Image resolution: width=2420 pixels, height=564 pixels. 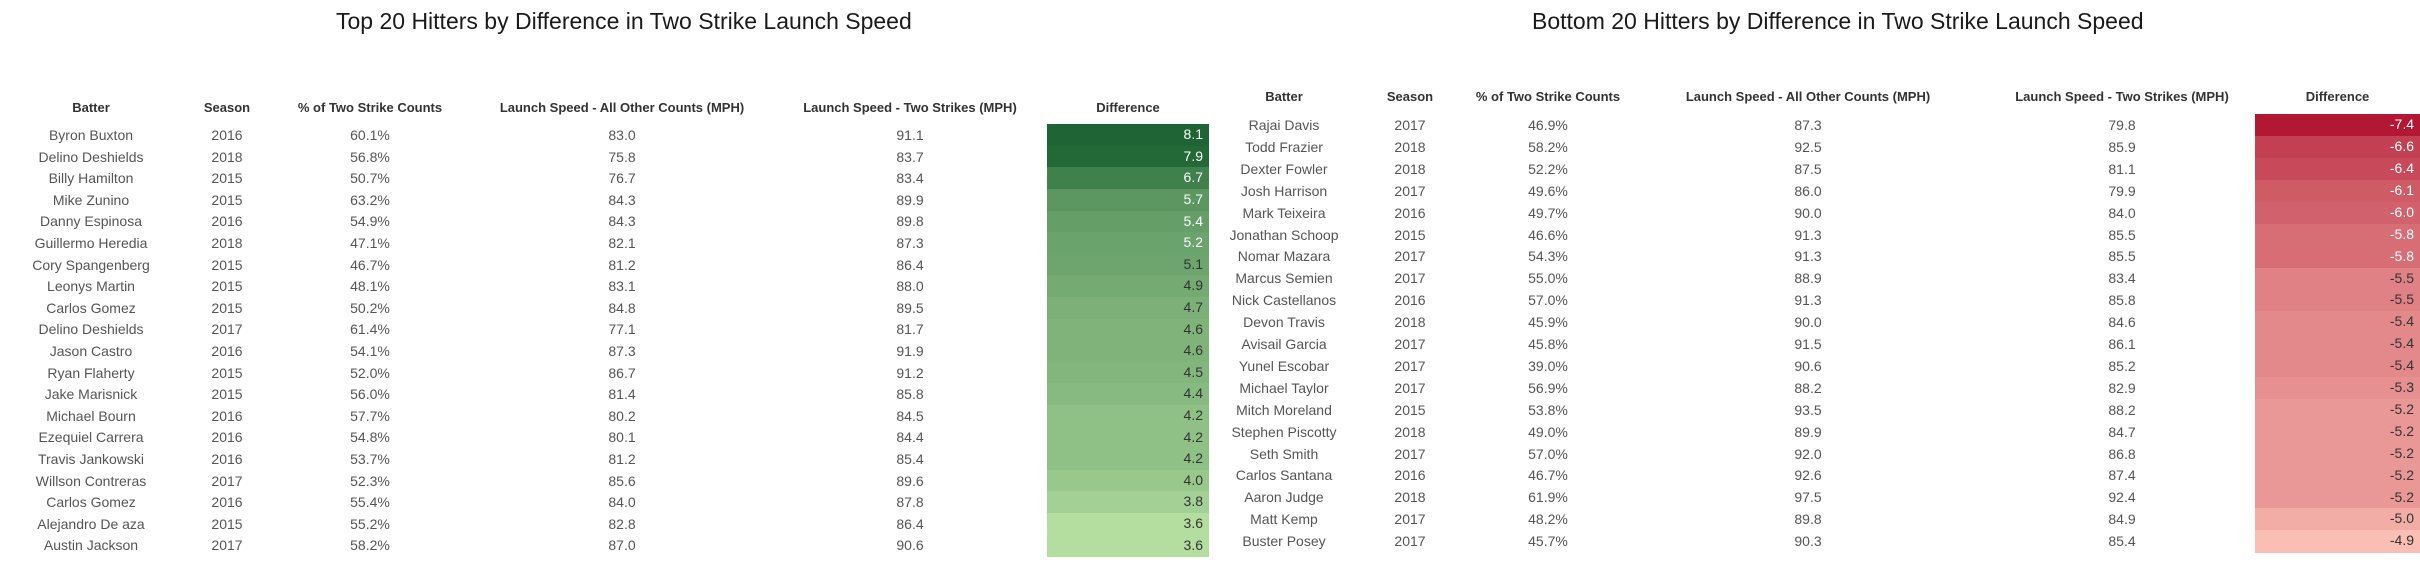 What do you see at coordinates (1284, 453) in the screenshot?
I see `col-batter-cell: Seth Smith` at bounding box center [1284, 453].